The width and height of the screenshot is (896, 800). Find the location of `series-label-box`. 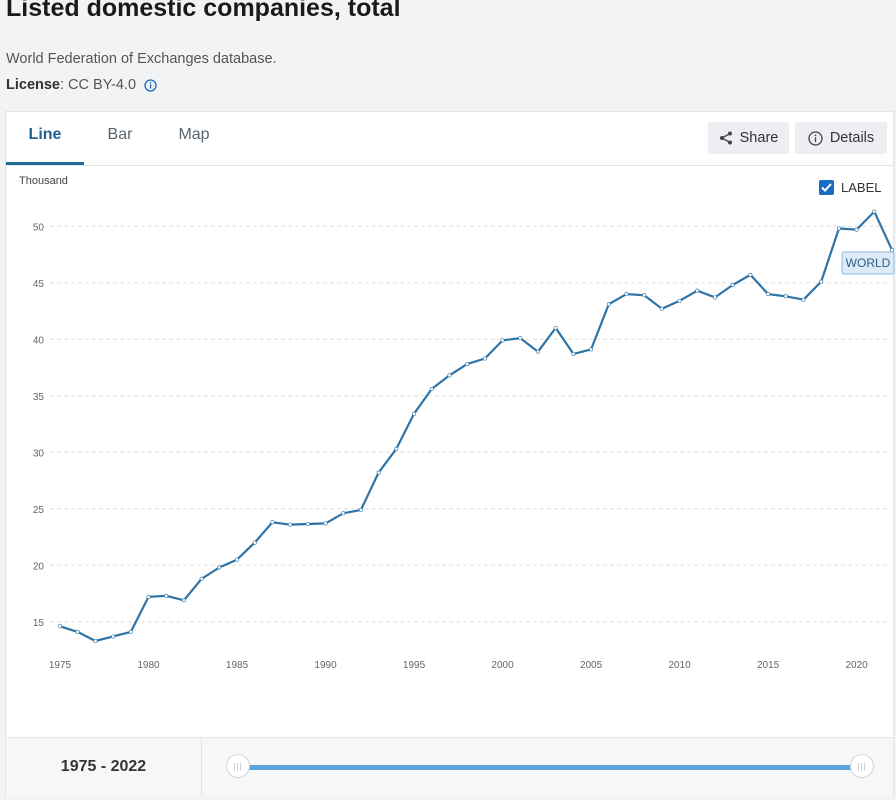

series-label-box is located at coordinates (868, 263).